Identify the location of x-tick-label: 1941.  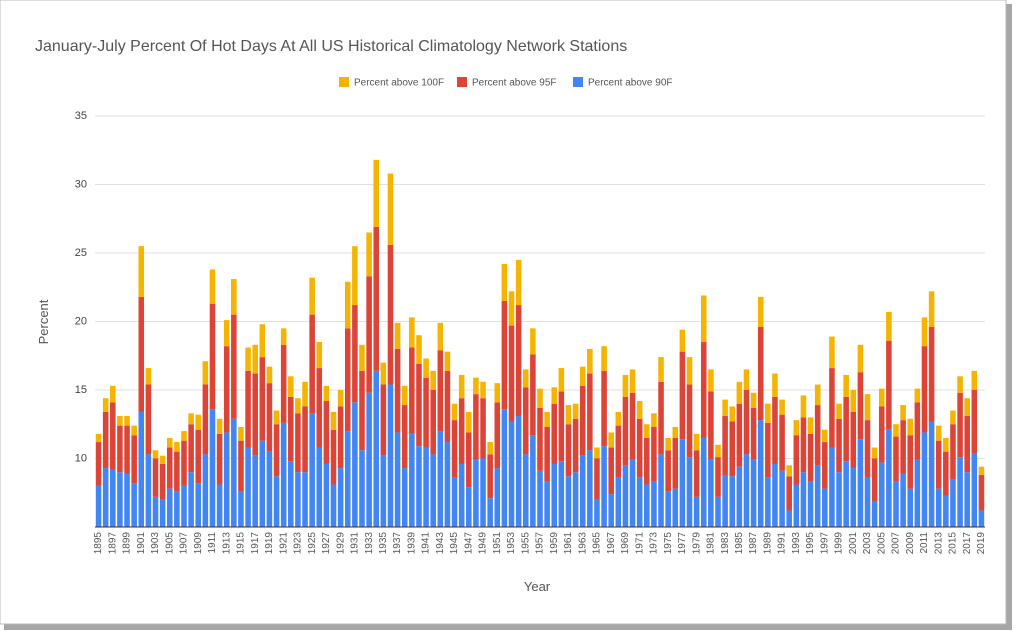
(426, 543).